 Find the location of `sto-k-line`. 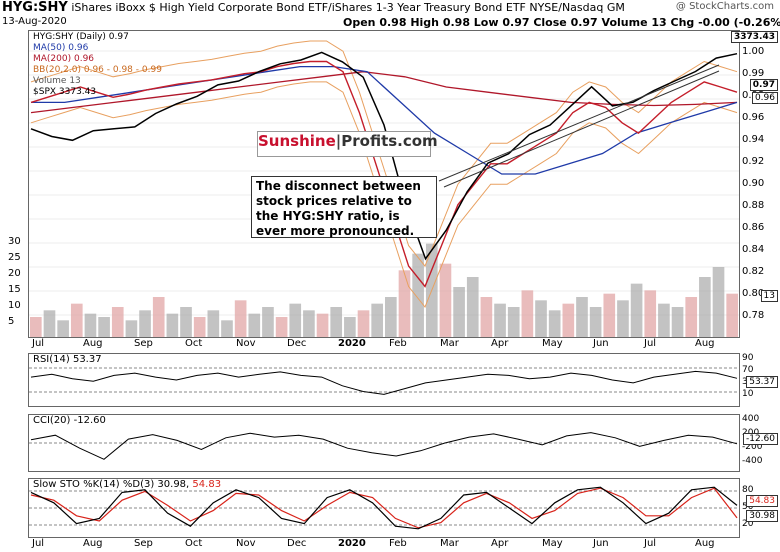

sto-k-line is located at coordinates (384, 508).